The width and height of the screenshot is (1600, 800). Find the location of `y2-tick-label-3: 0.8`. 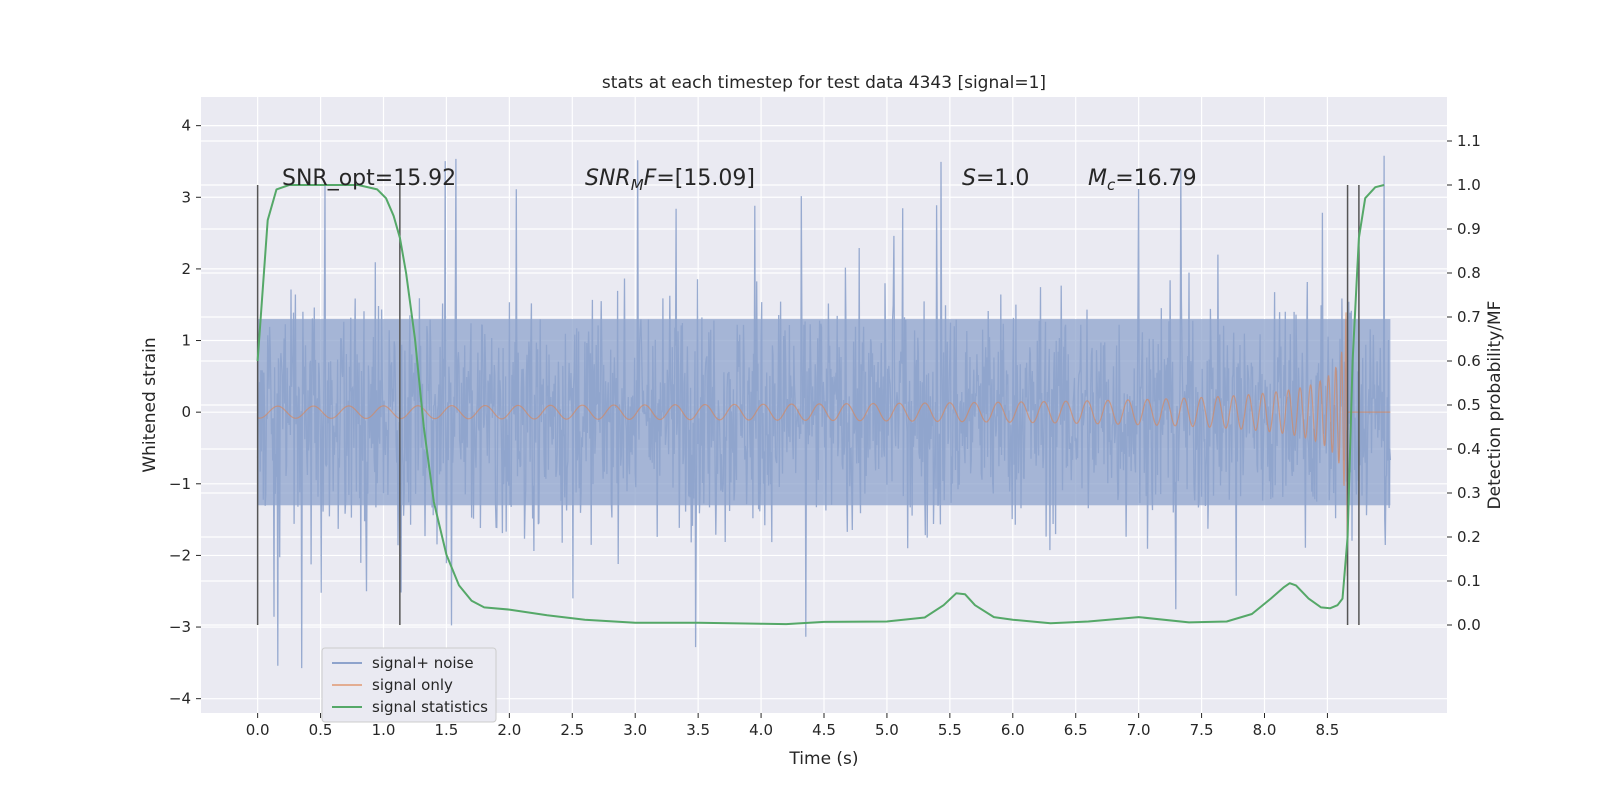

y2-tick-label-3: 0.8 is located at coordinates (1469, 273).